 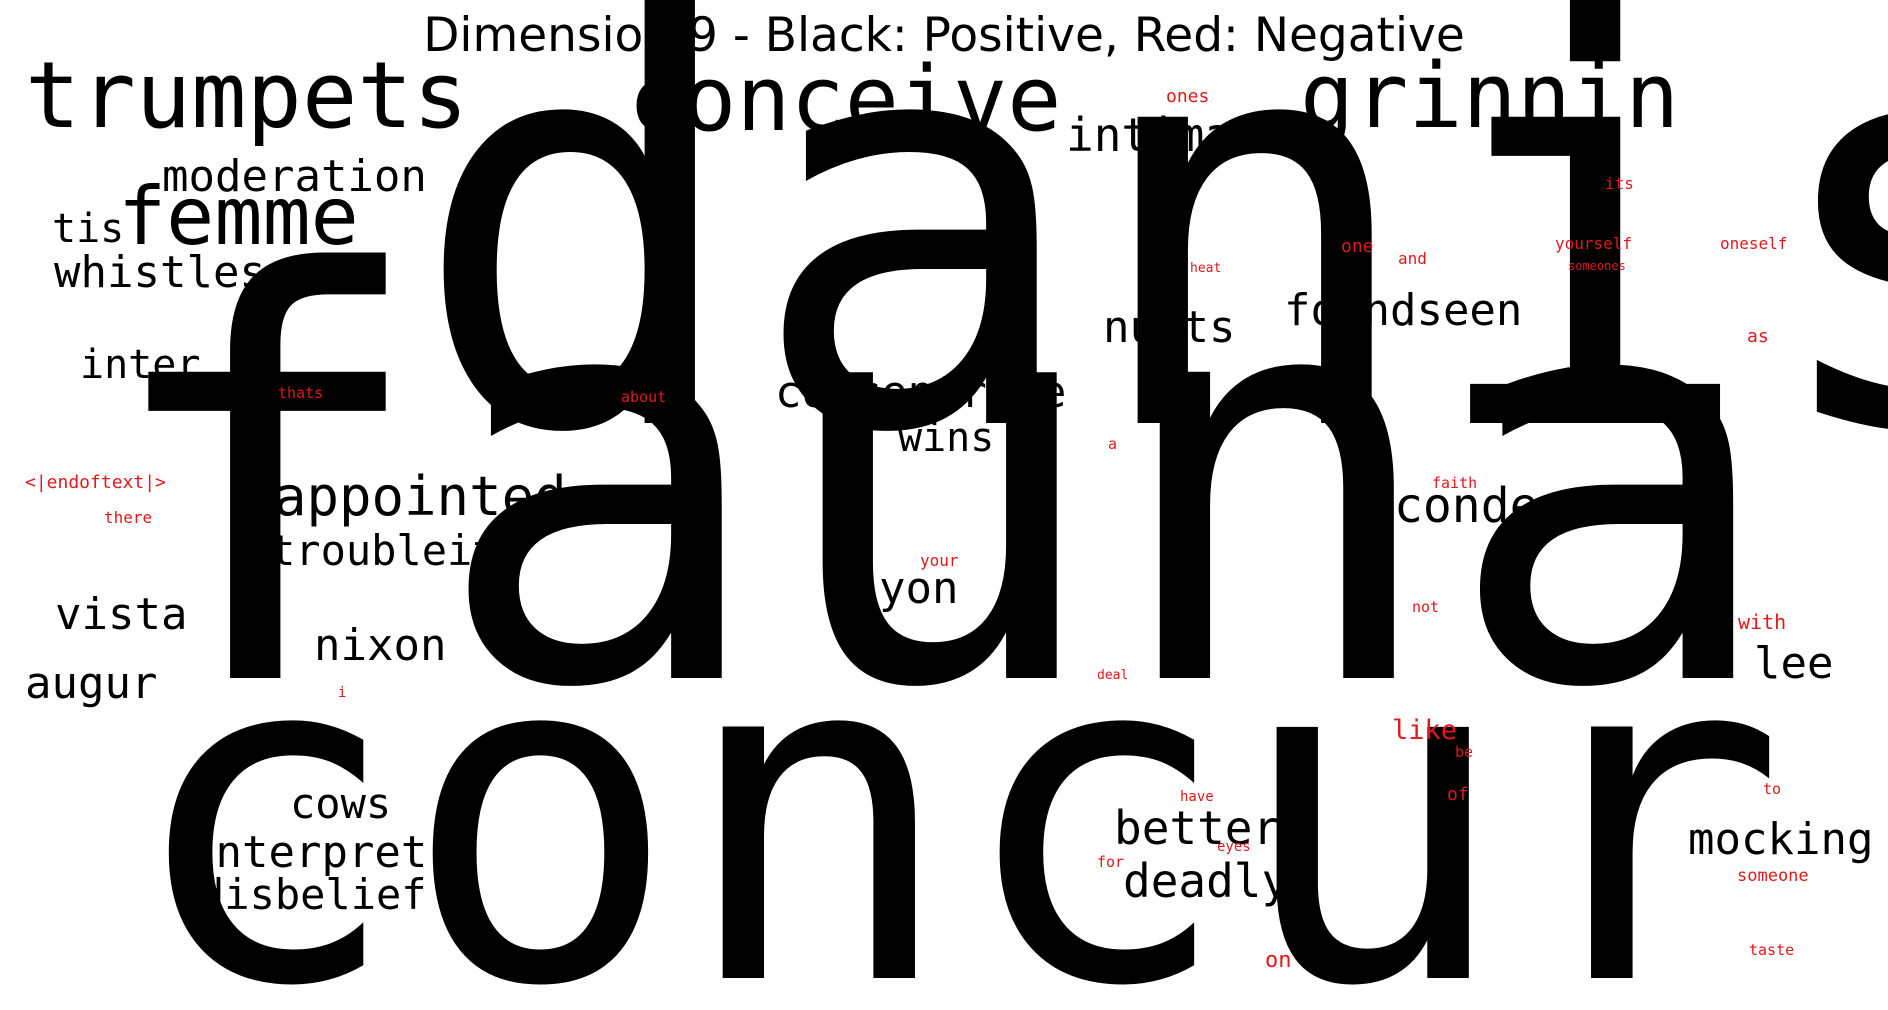 I want to click on negative-word-as: as, so click(x=1758, y=336).